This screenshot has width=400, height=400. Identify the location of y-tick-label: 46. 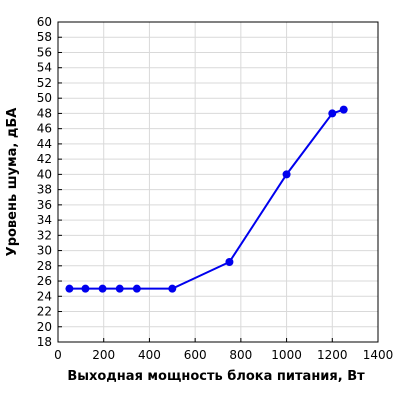
(44, 129).